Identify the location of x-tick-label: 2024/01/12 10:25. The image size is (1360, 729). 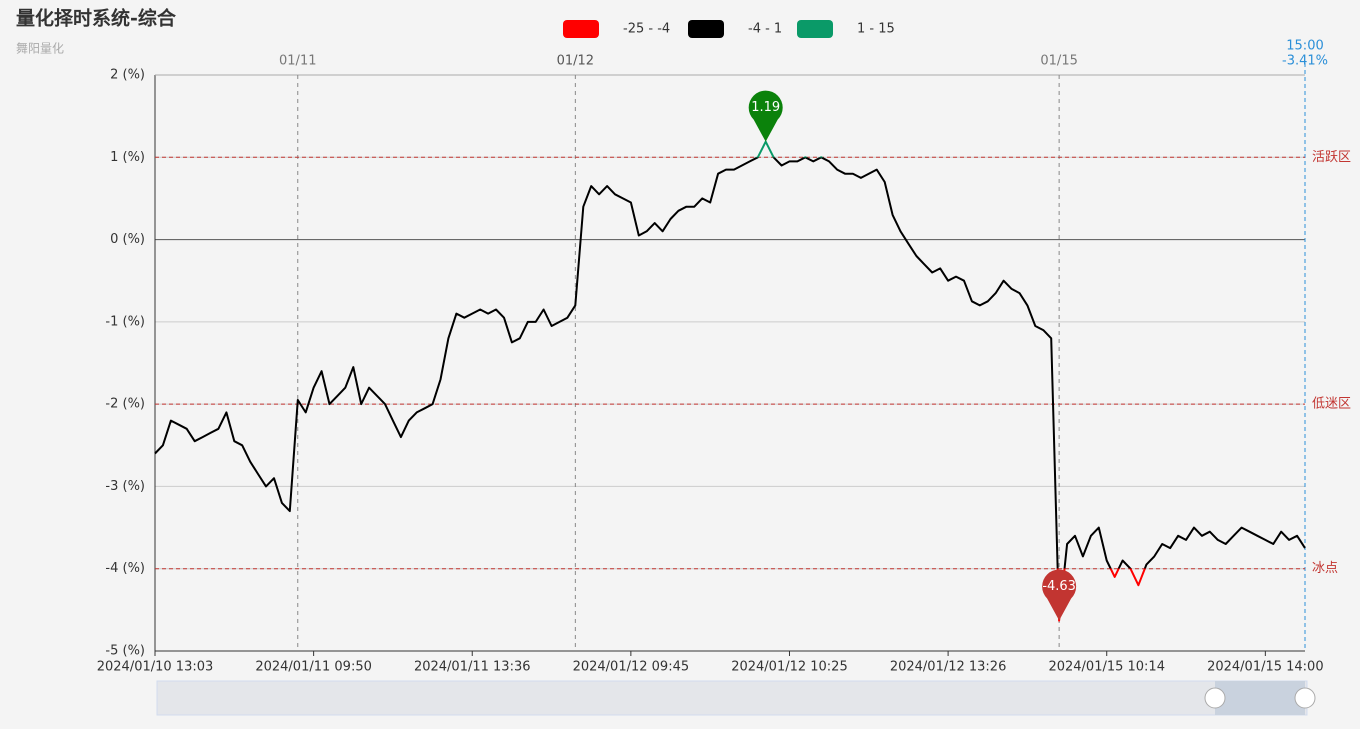
(789, 667).